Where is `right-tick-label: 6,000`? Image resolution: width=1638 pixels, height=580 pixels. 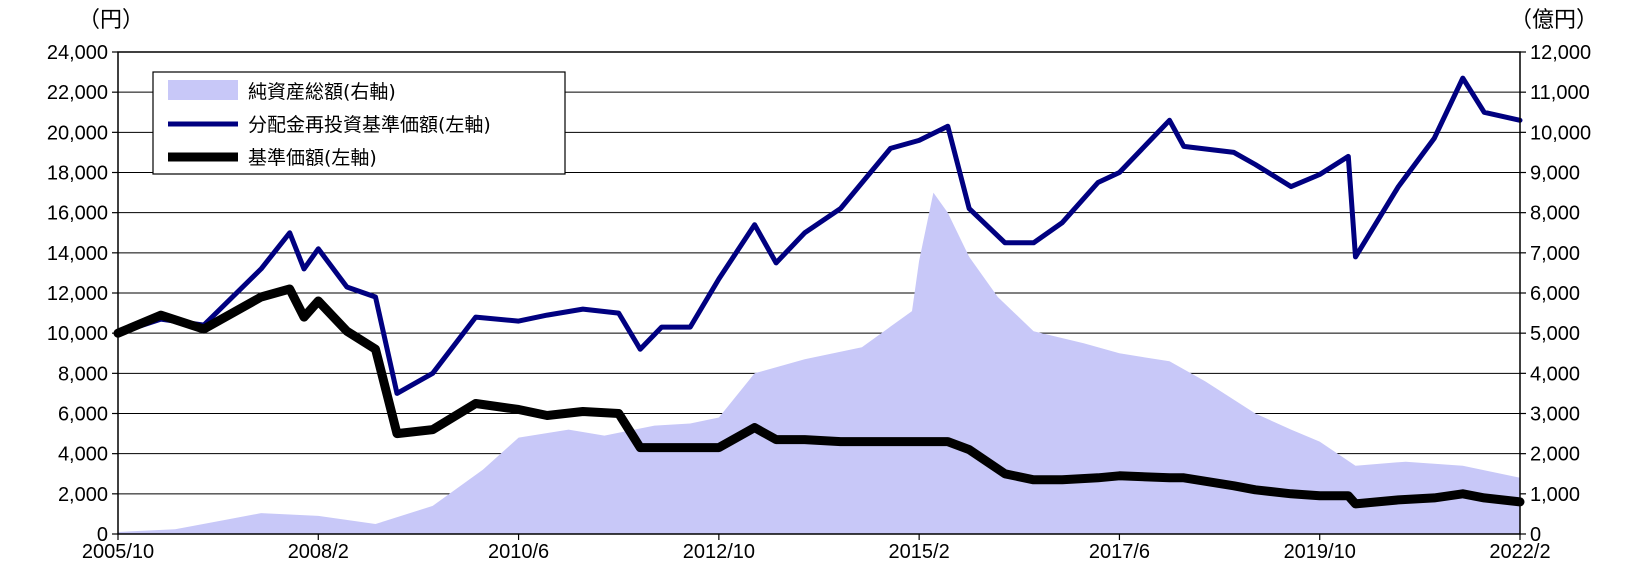 right-tick-label: 6,000 is located at coordinates (1555, 294).